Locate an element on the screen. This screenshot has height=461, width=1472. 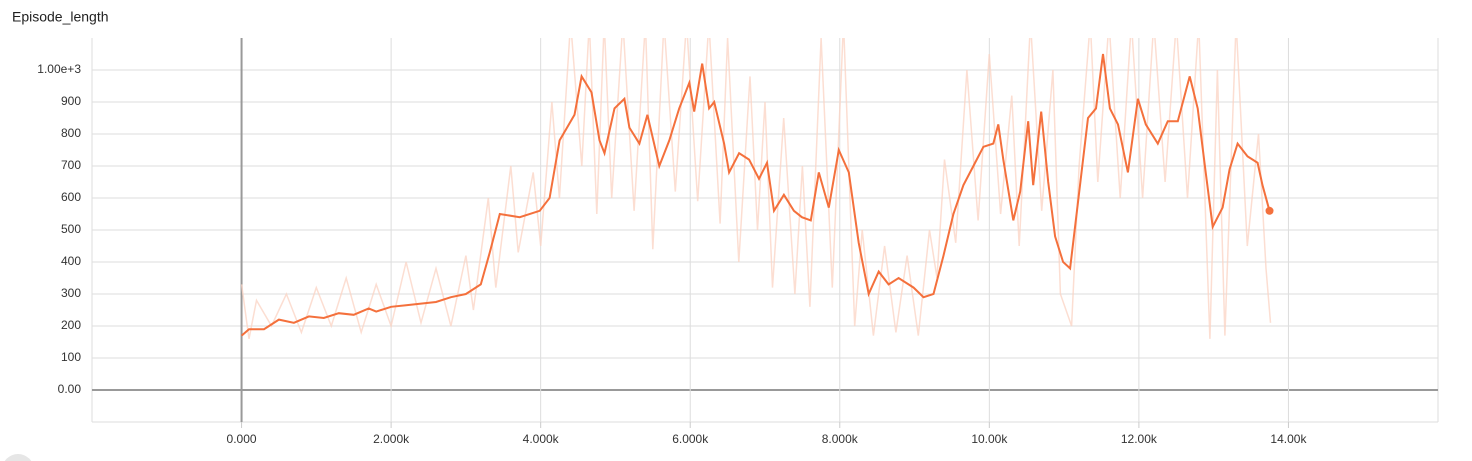
y-tick-label: 700 is located at coordinates (71, 165).